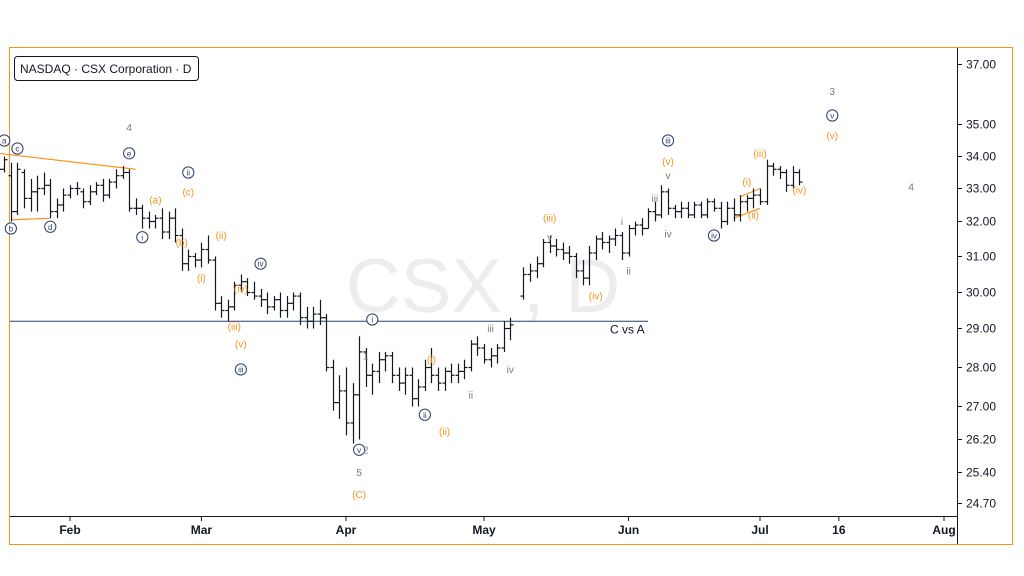 The width and height of the screenshot is (1024, 576). Describe the element at coordinates (471, 395) in the screenshot. I see `wave-label: ii` at that location.